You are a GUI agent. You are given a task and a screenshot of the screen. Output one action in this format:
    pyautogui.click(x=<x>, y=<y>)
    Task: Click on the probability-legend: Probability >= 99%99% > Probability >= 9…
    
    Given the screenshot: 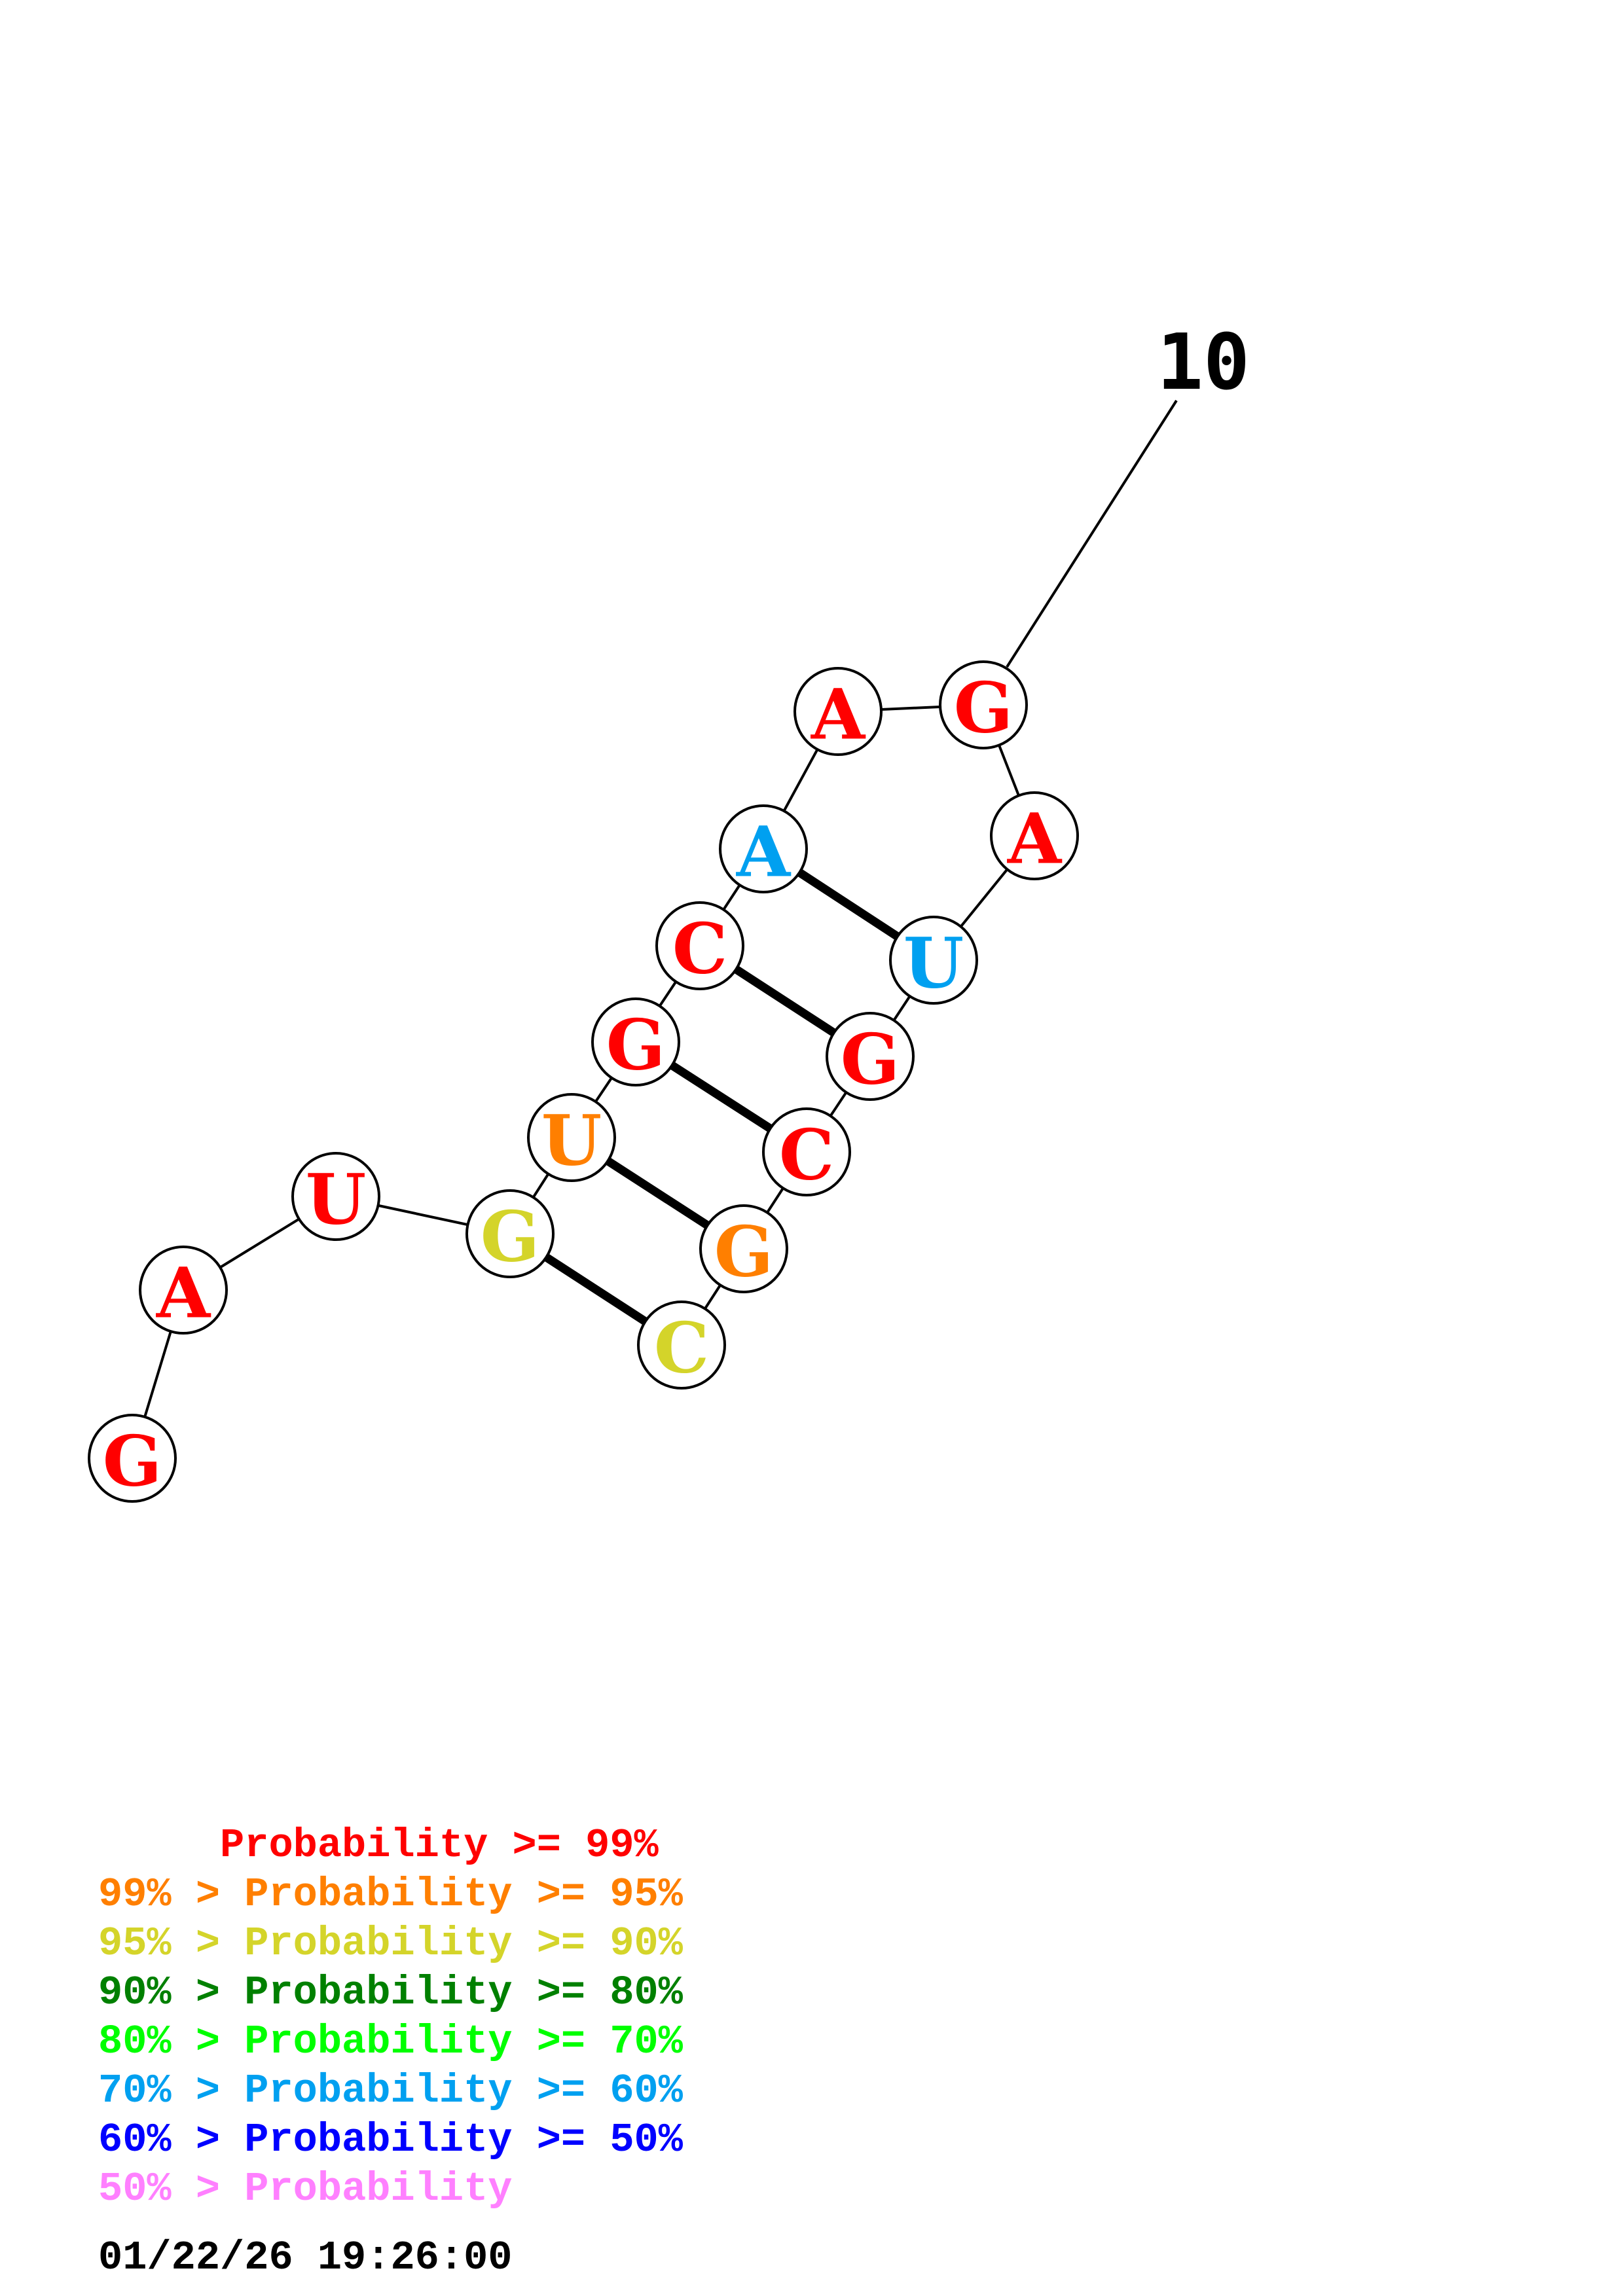 What is the action you would take?
    pyautogui.click(x=391, y=2017)
    